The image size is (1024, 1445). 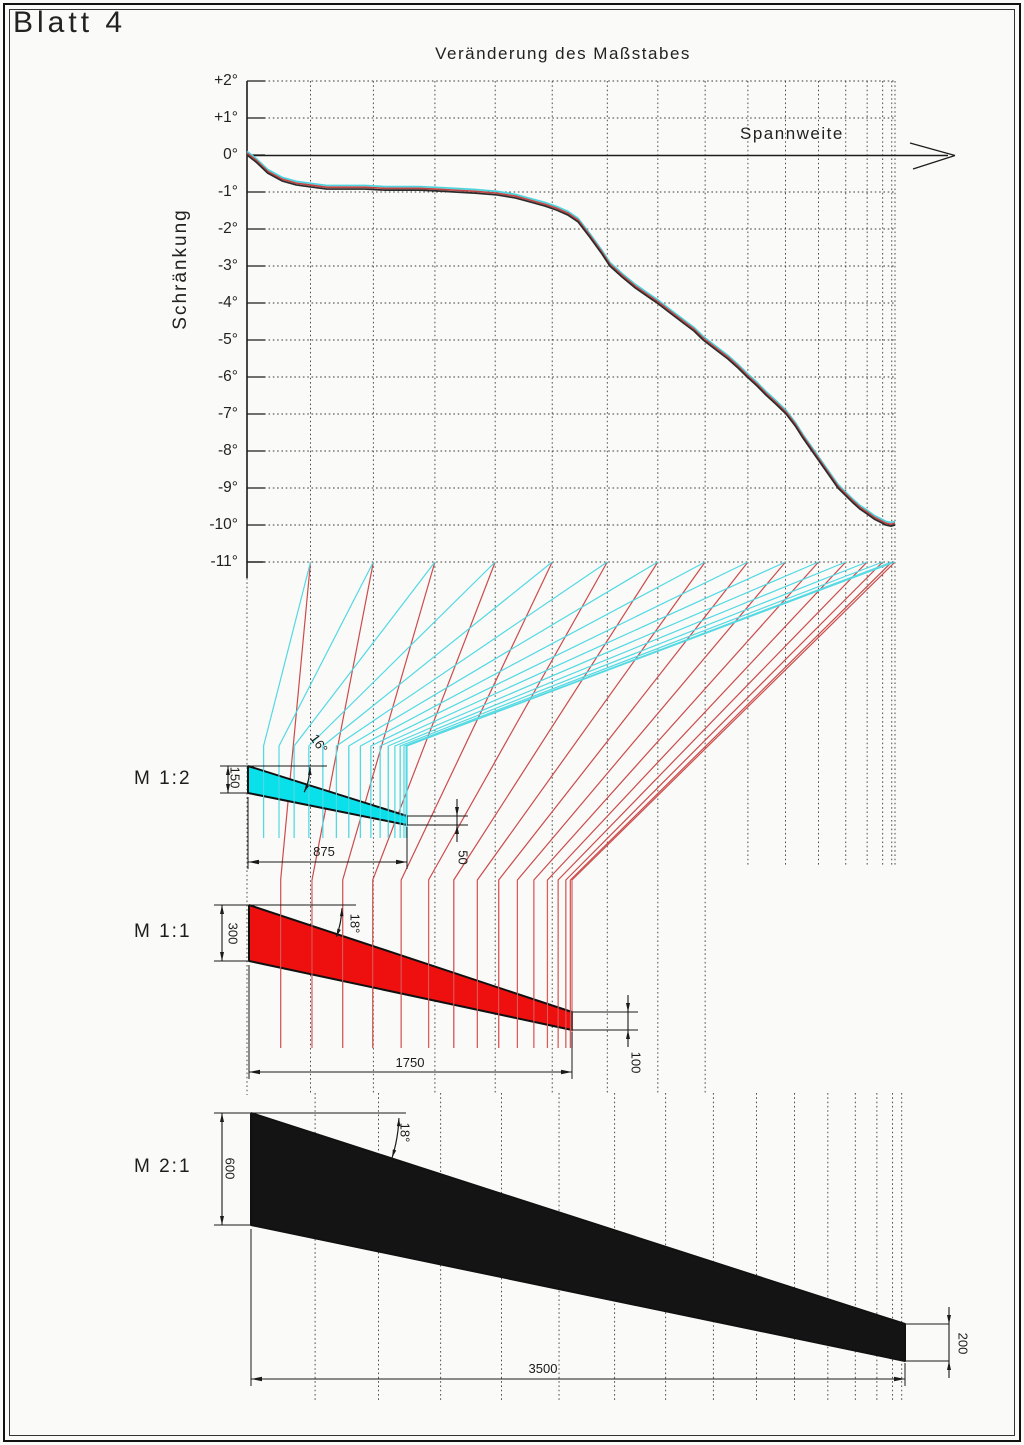 What do you see at coordinates (163, 778) in the screenshot?
I see `scale-label-1-2: M 1:2` at bounding box center [163, 778].